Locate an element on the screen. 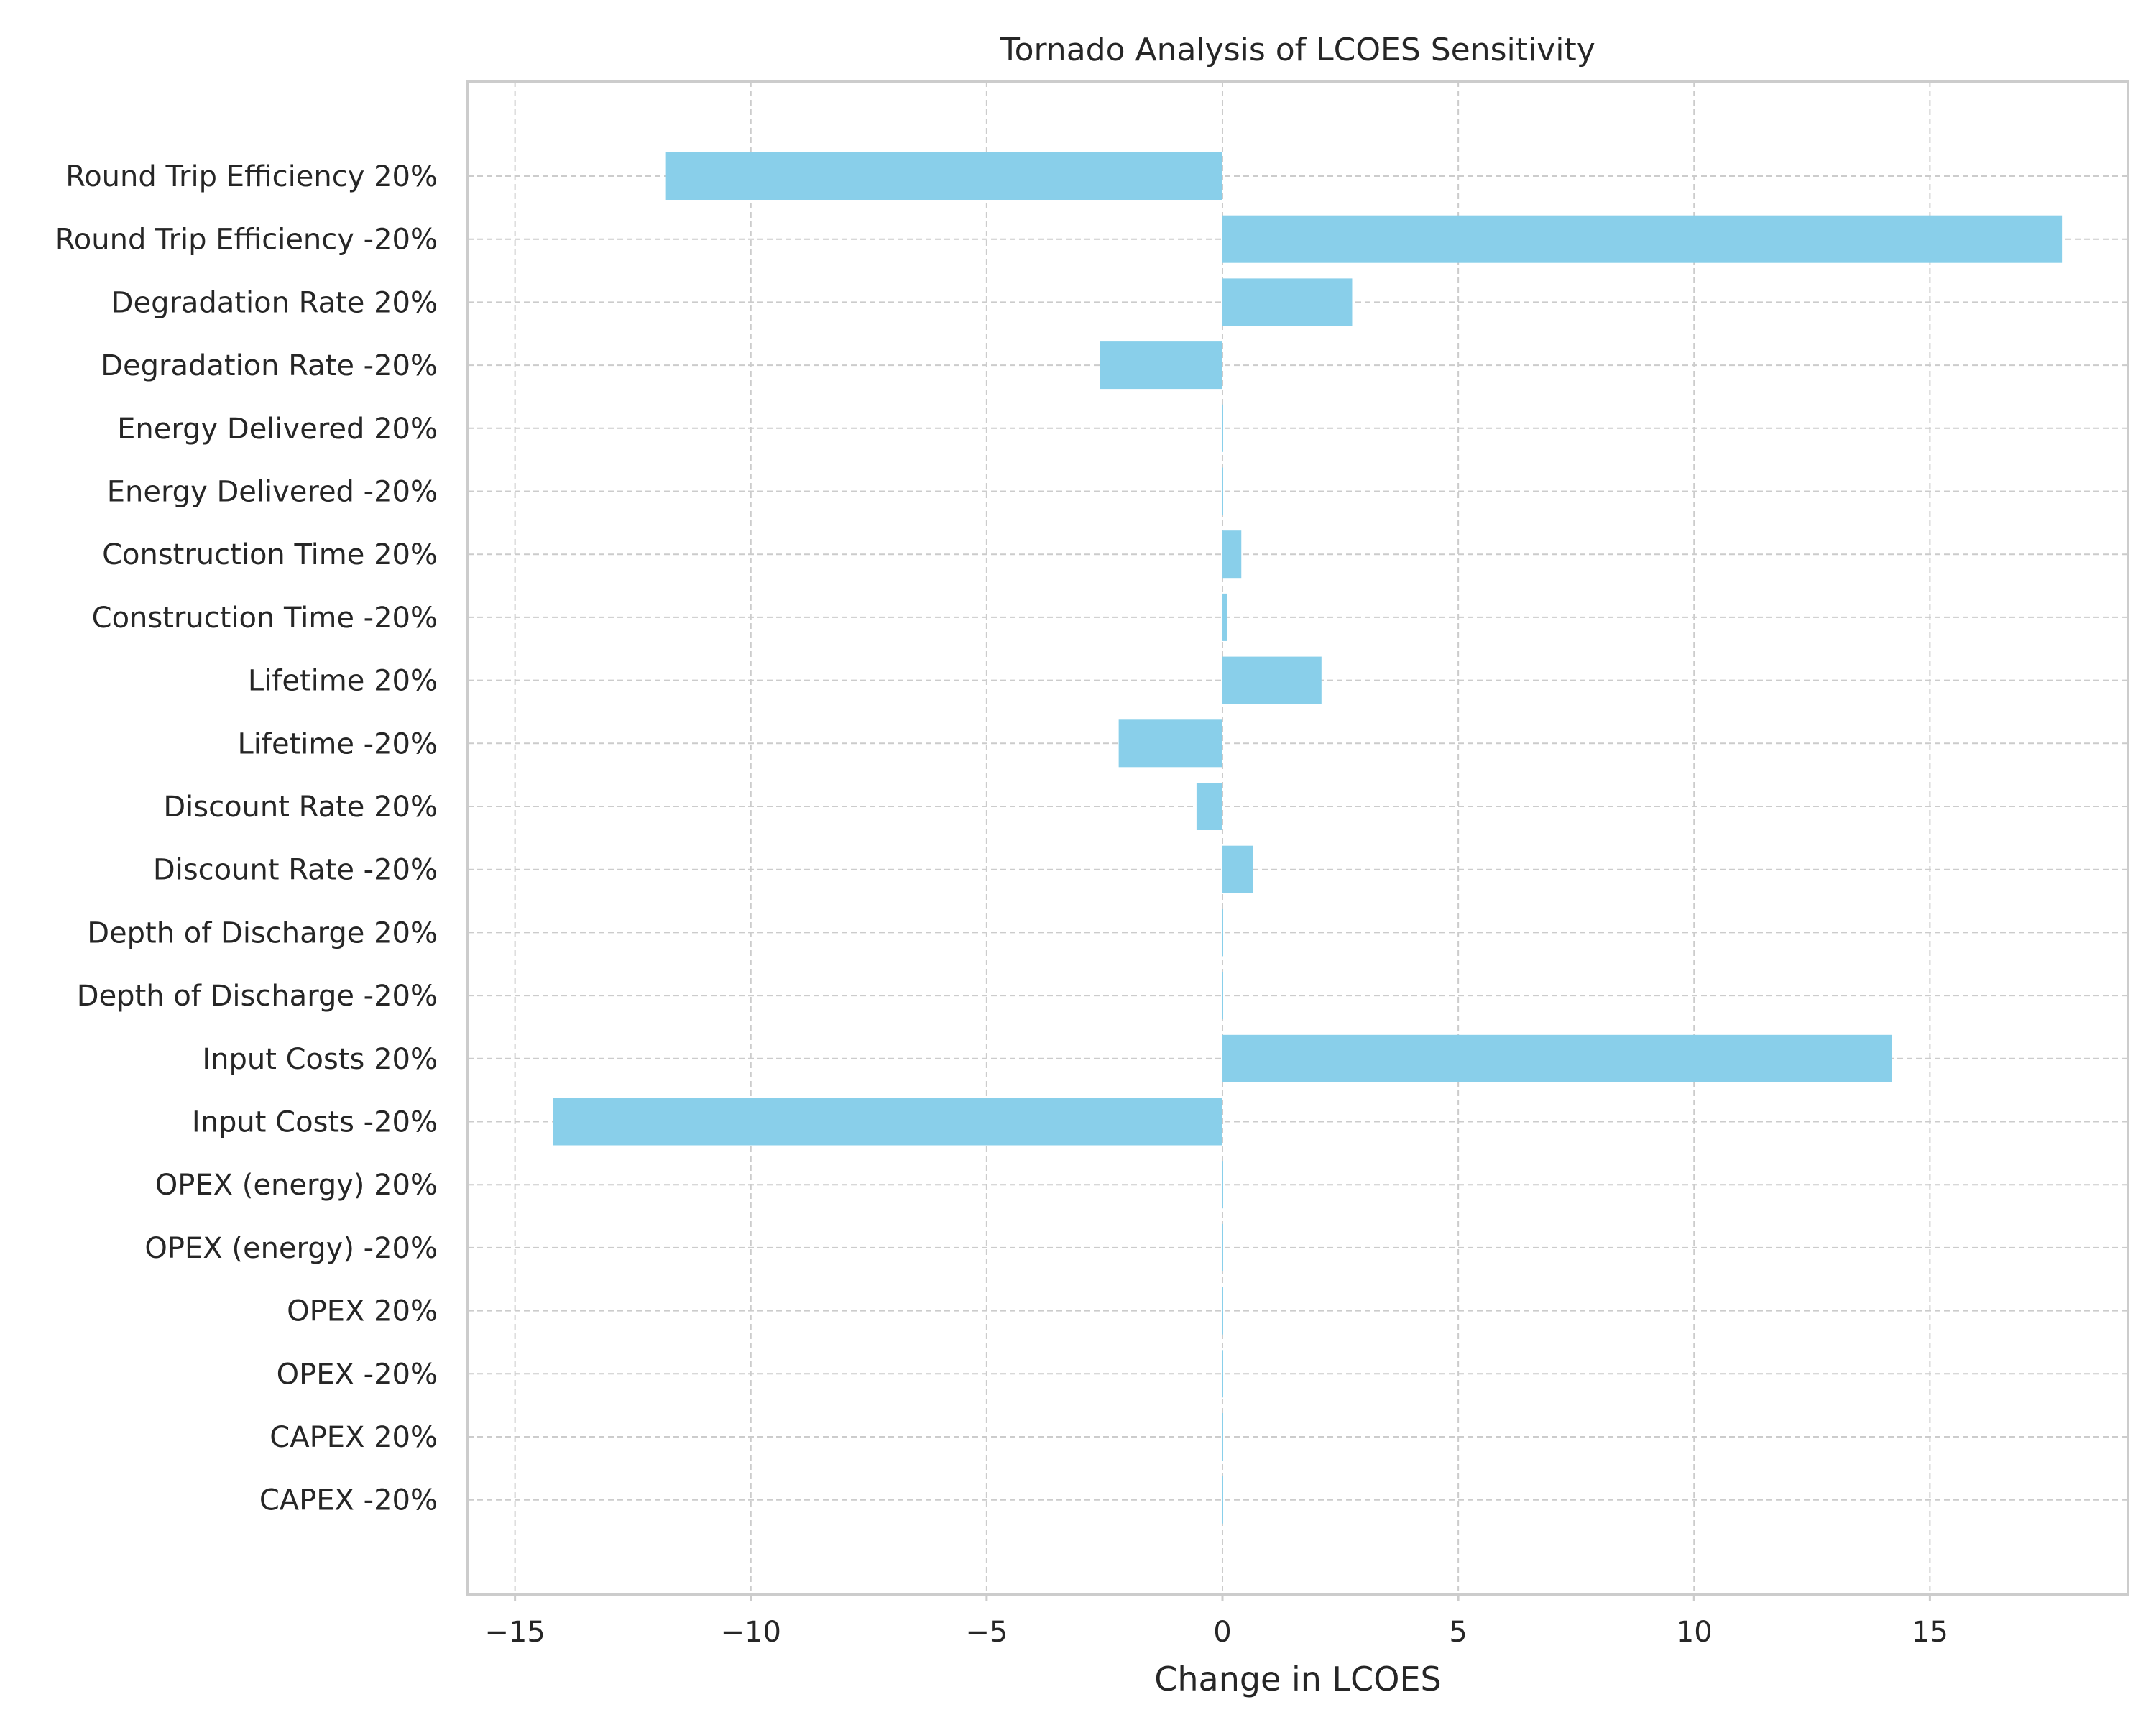 This screenshot has width=2156, height=1725. x-axis-title: Change in LCOES is located at coordinates (1298, 1679).